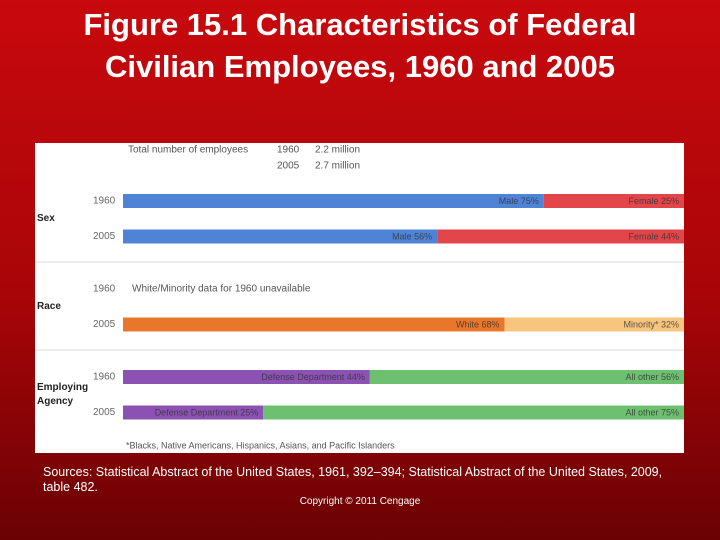 Image resolution: width=720 pixels, height=540 pixels. I want to click on segment-label: Minority* 32%, so click(651, 324).